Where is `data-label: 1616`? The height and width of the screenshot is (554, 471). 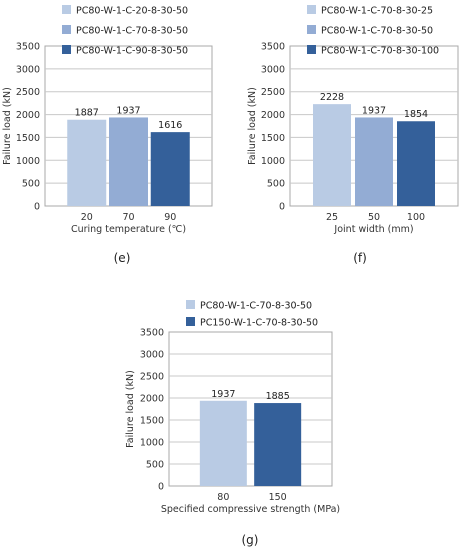 data-label: 1616 is located at coordinates (170, 125).